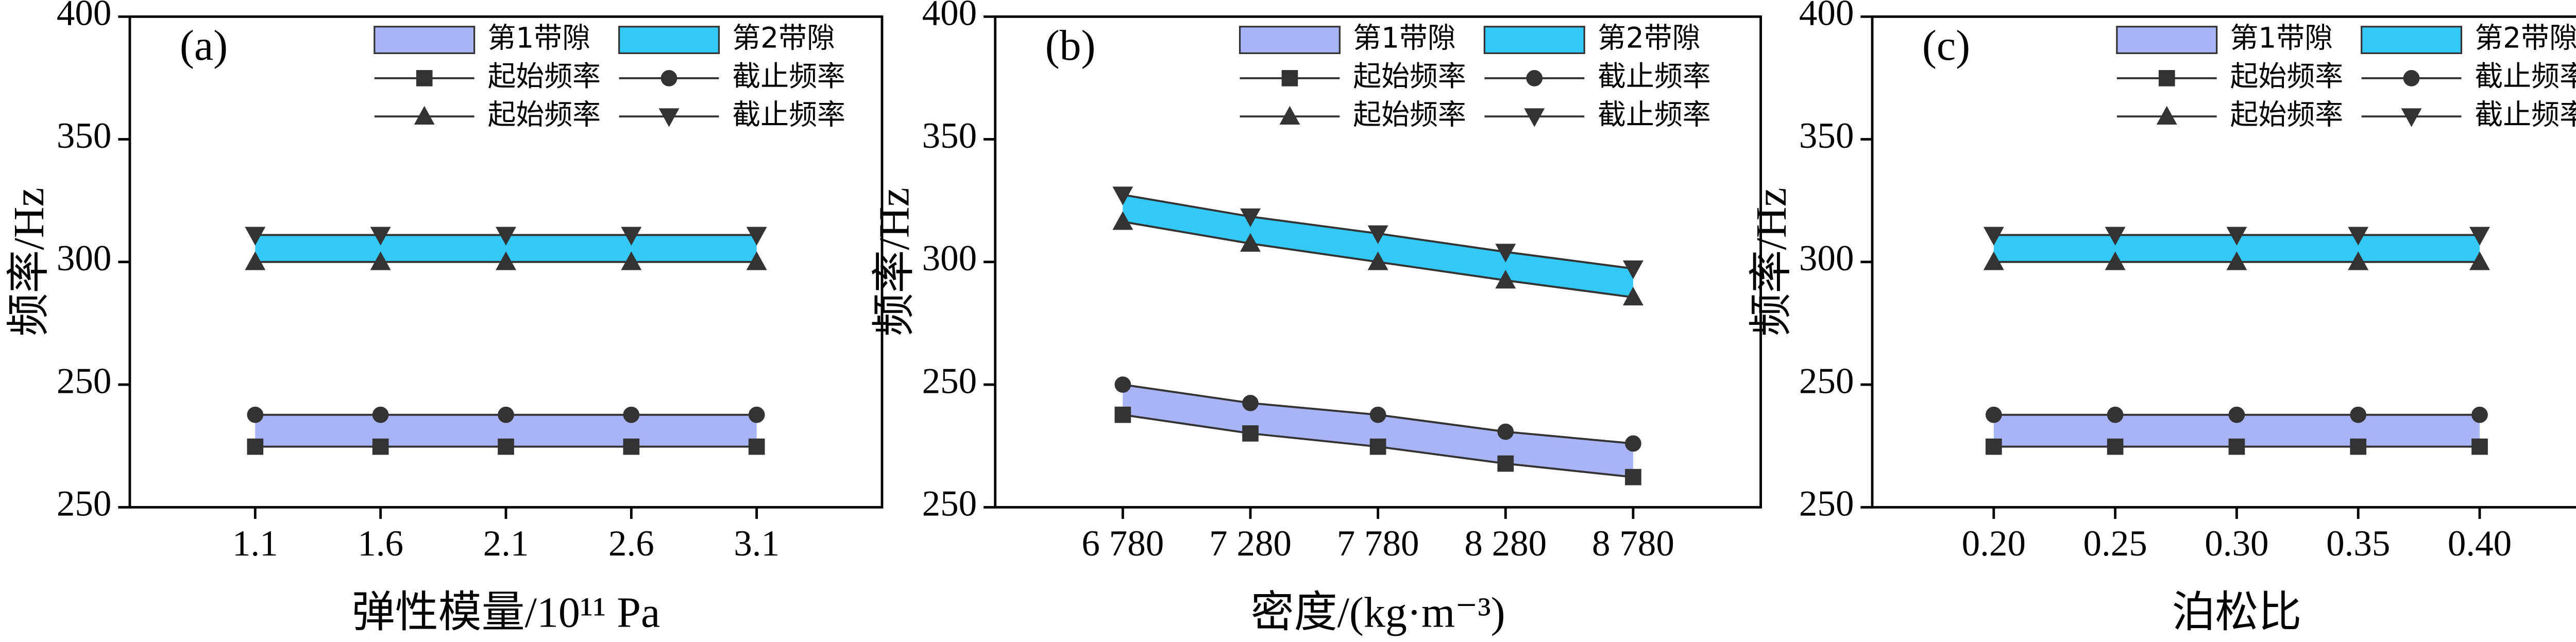 The width and height of the screenshot is (2576, 642). I want to click on x-tick-label: 1.6, so click(380, 544).